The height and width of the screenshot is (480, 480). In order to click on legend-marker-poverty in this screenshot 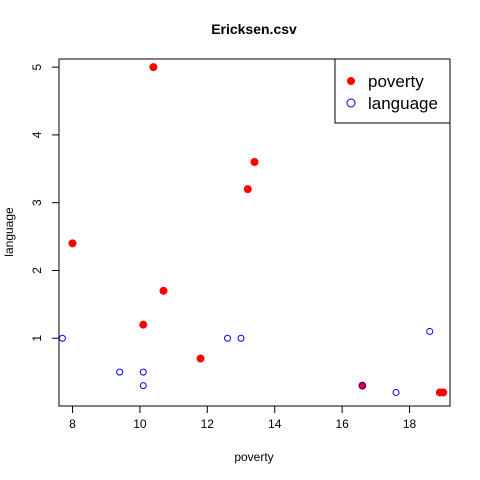, I will do `click(351, 81)`.